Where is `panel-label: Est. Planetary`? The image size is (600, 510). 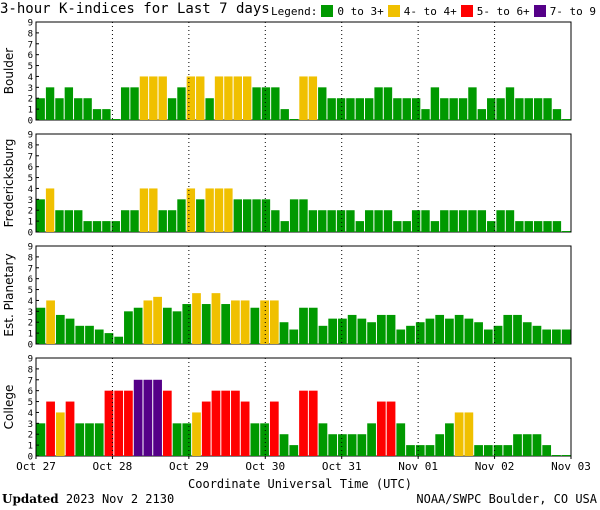
panel-label: Est. Planetary is located at coordinates (9, 294).